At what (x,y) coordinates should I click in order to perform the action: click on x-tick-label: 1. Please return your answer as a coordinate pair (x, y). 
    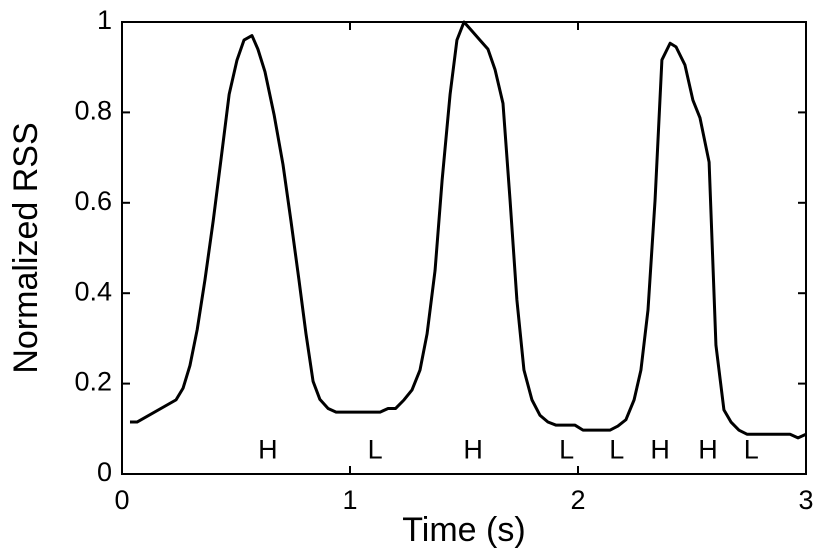
    Looking at the image, I should click on (349, 500).